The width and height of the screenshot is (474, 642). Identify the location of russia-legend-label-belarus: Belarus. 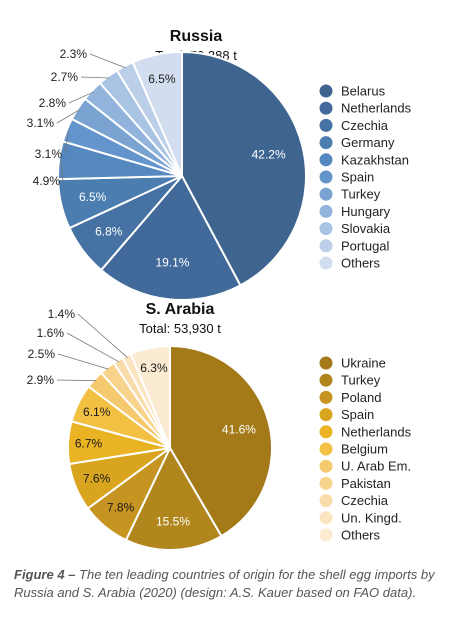
(363, 91).